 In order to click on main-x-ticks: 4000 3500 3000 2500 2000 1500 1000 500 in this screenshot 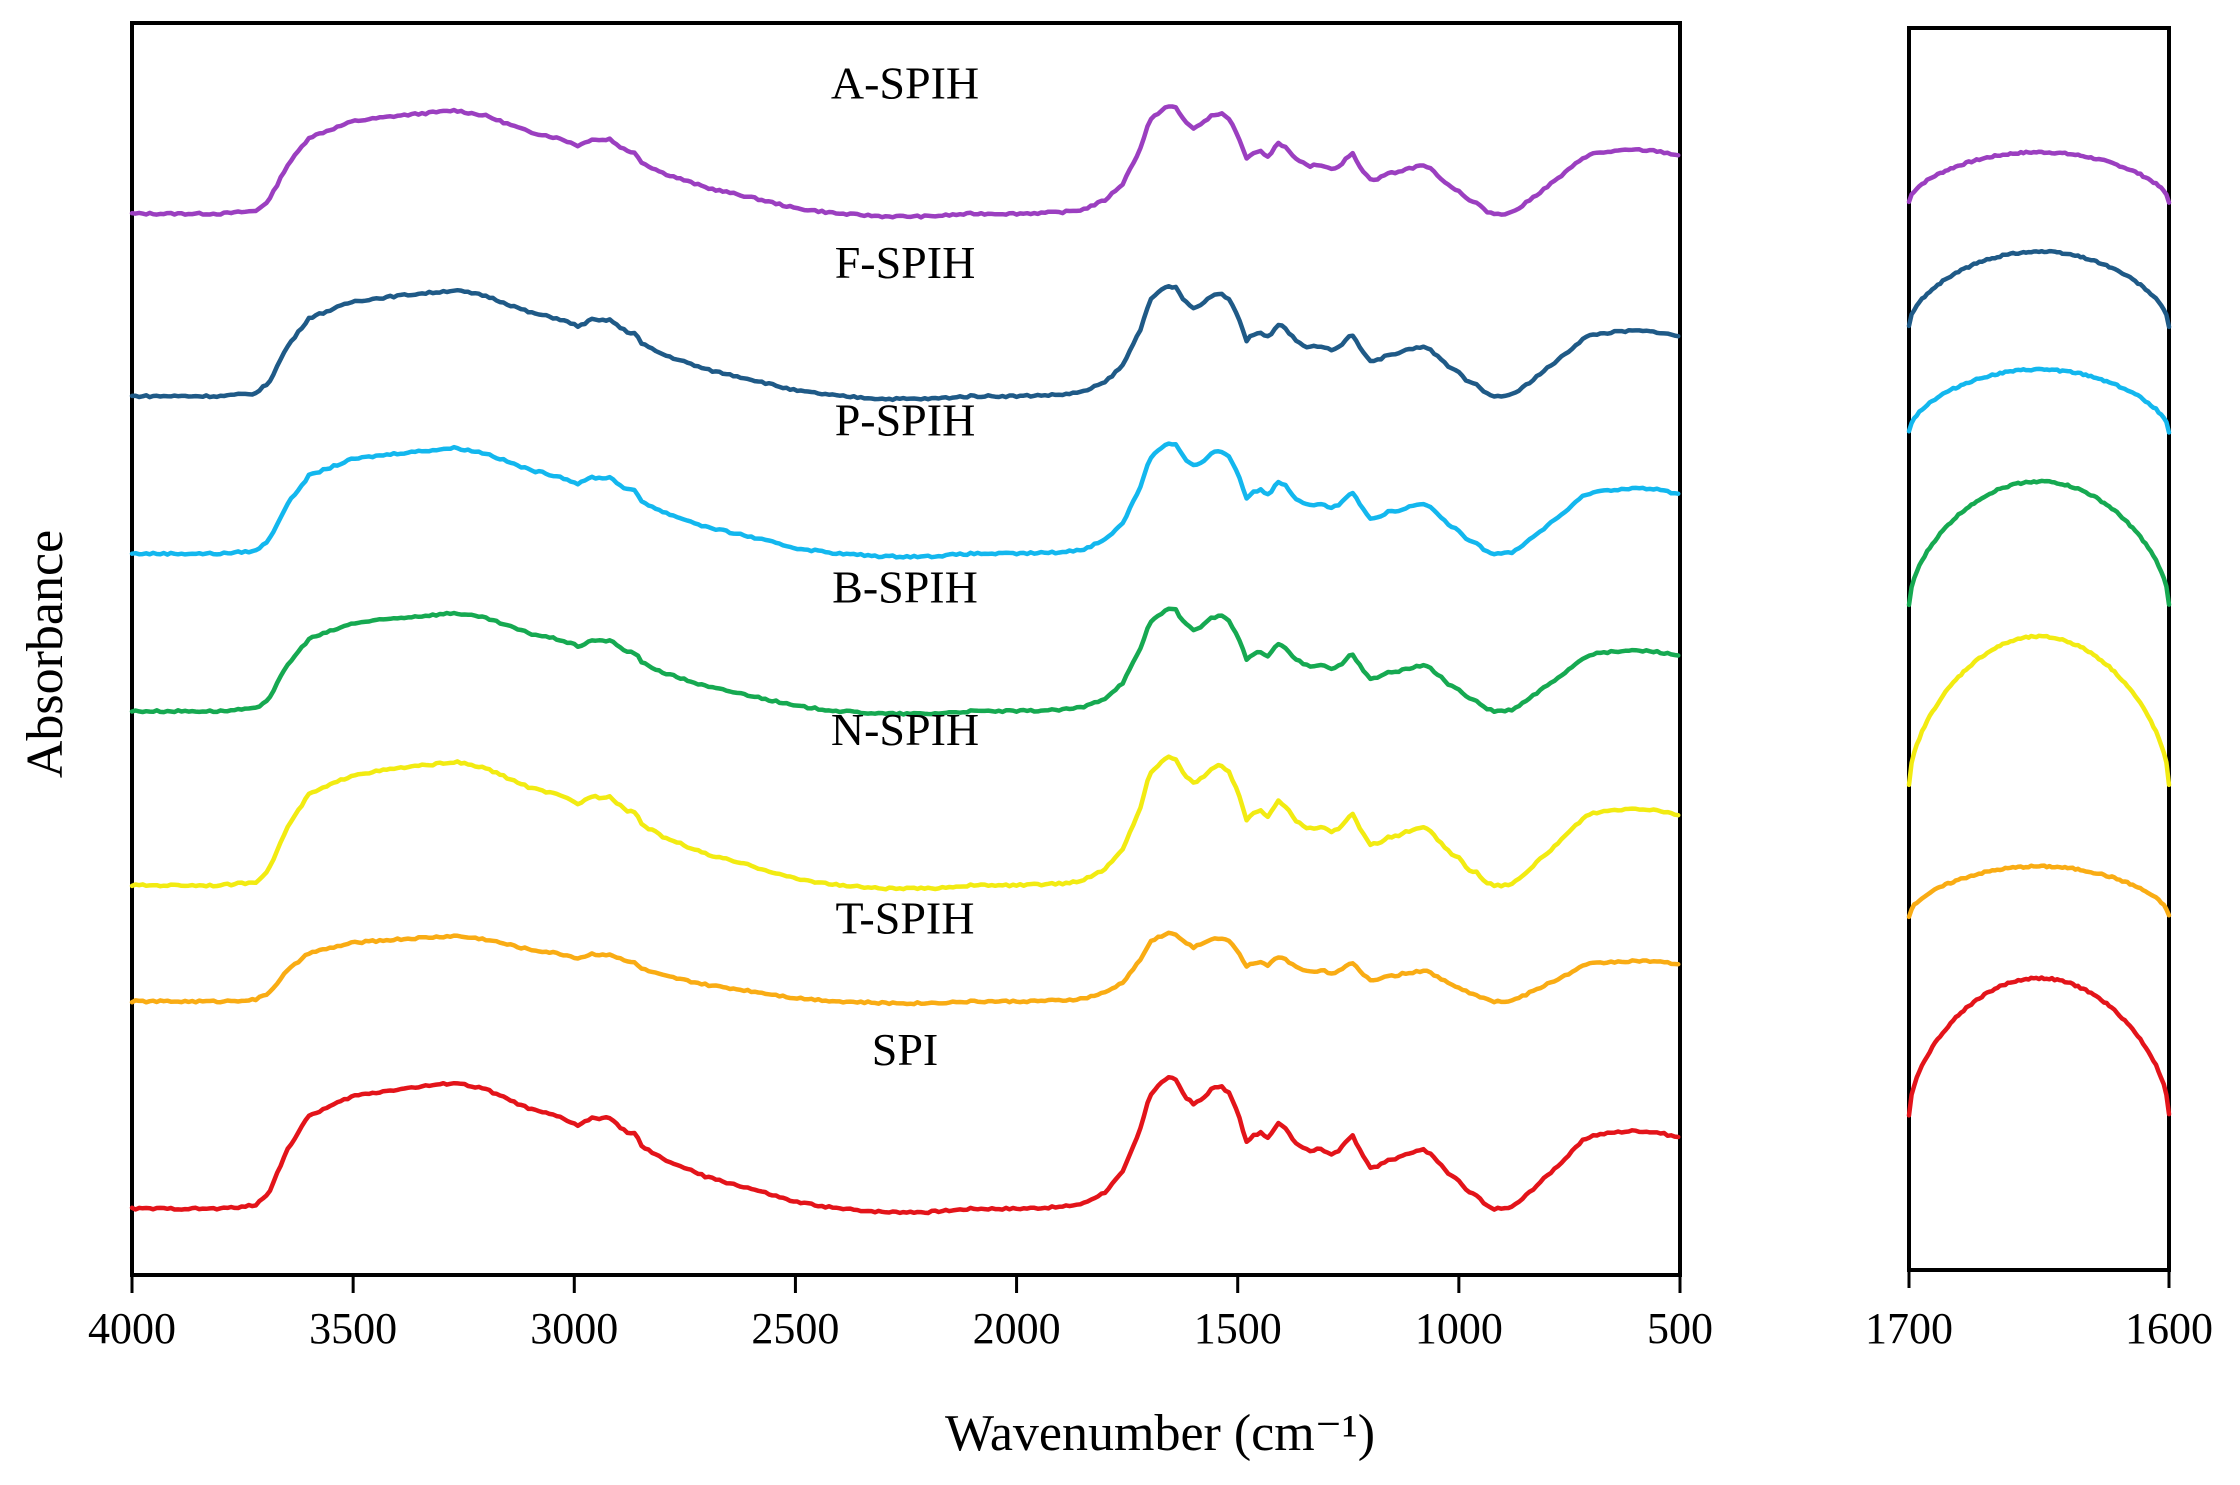, I will do `click(900, 1314)`.